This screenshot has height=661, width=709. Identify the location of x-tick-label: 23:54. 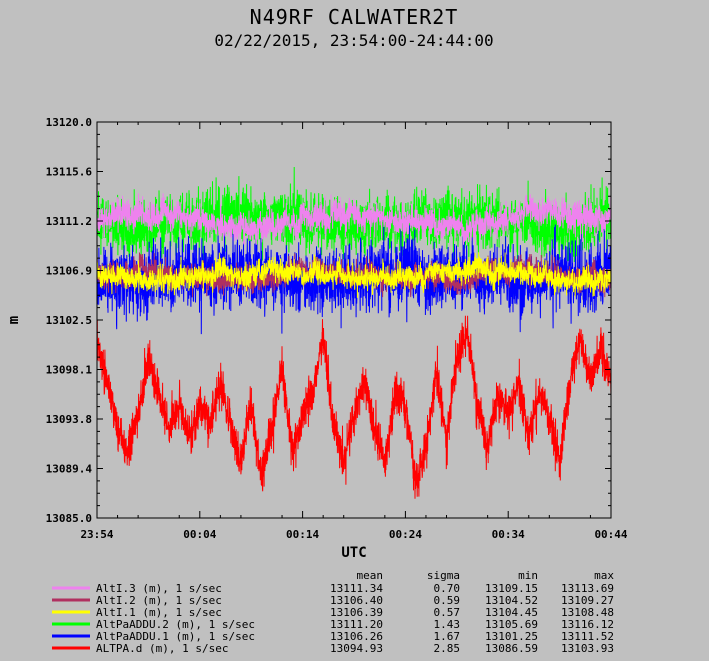
(96, 534).